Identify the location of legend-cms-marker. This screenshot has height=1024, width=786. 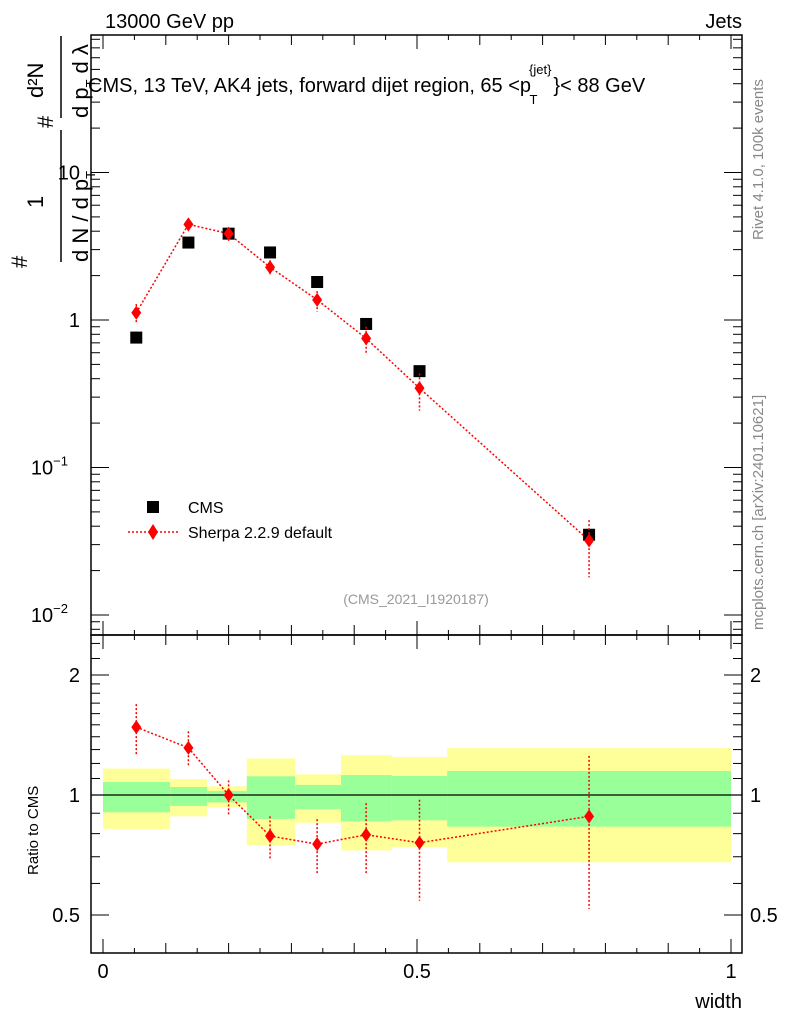
(153, 507).